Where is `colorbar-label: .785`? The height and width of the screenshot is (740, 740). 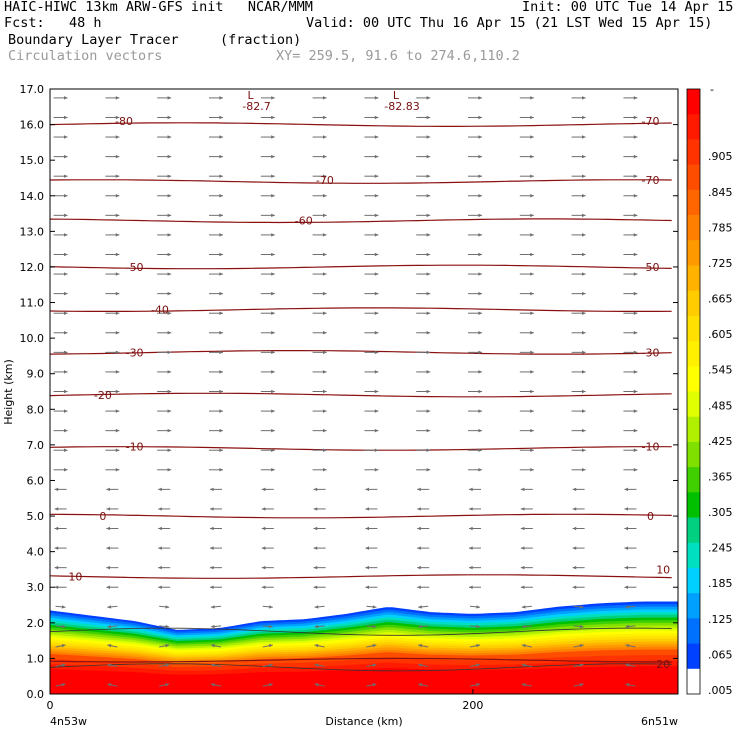
colorbar-label: .785 is located at coordinates (720, 227).